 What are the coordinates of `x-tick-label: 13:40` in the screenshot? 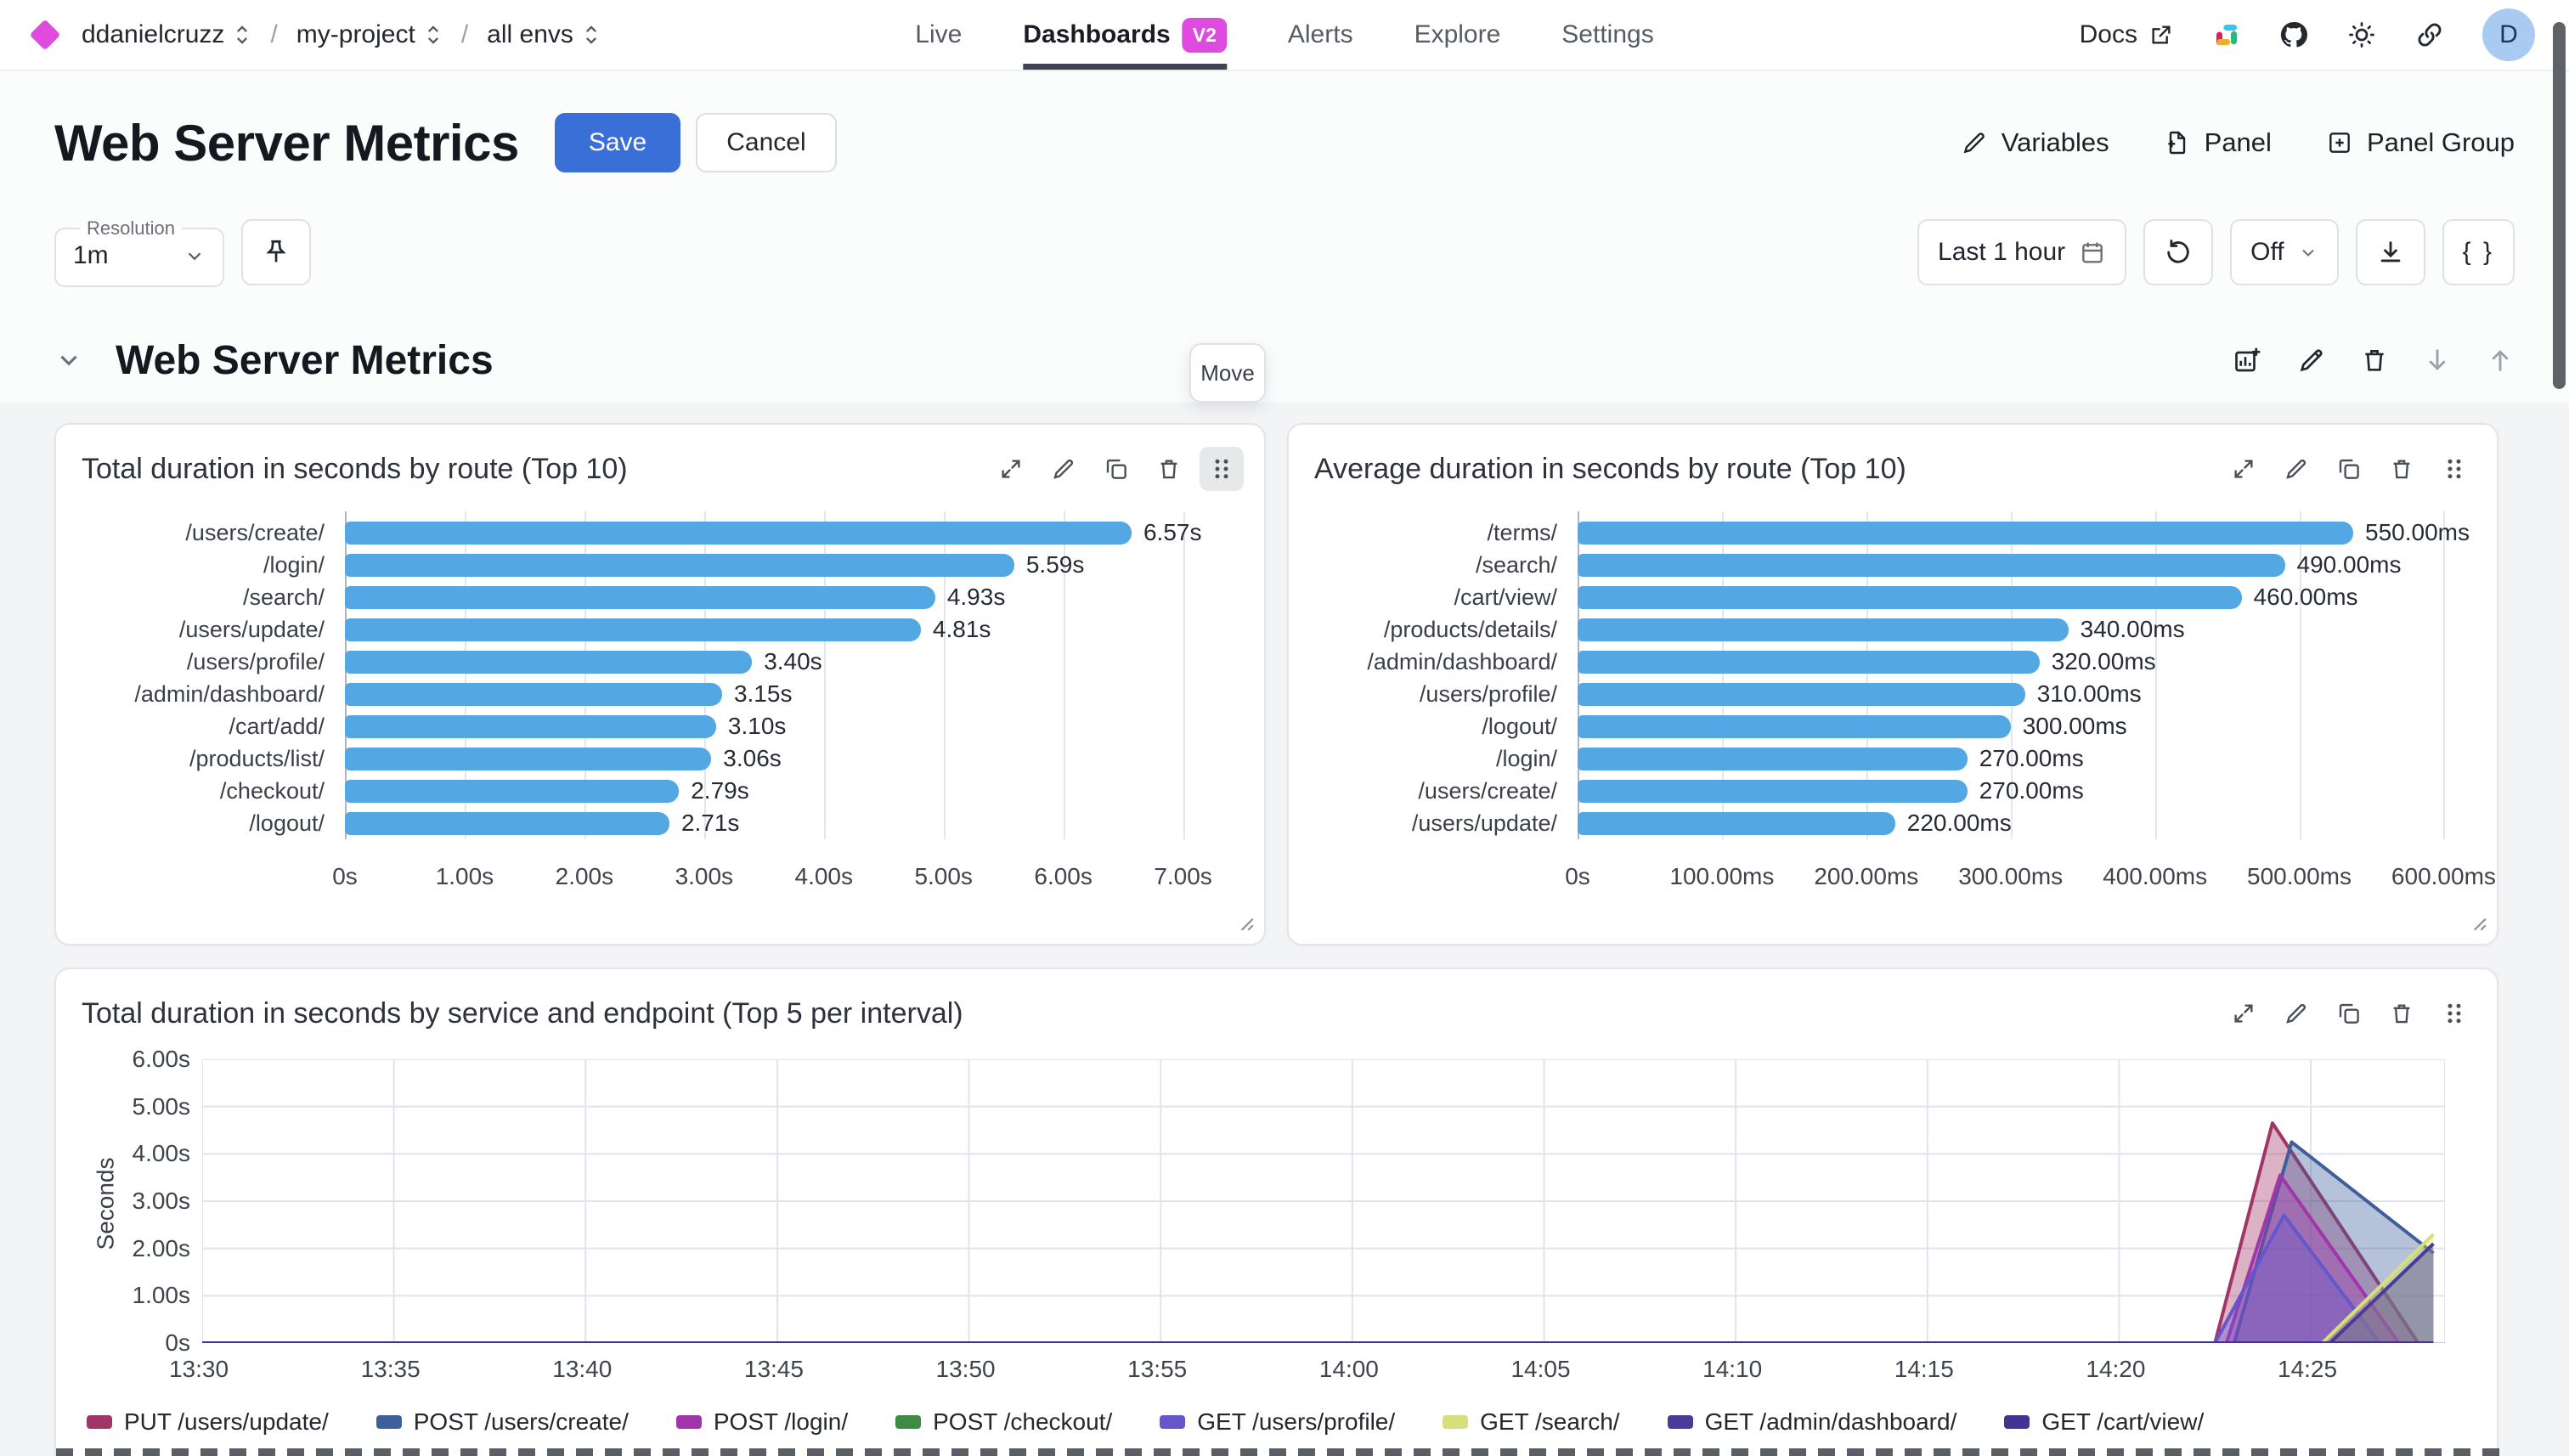 It's located at (583, 1369).